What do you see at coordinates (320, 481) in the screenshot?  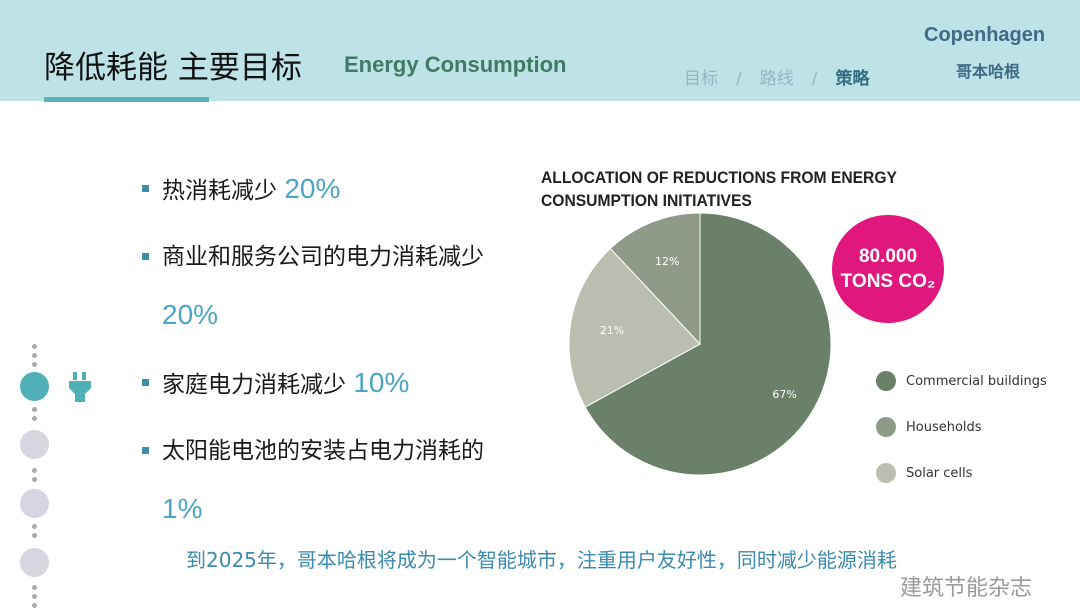 I see `bullet-item: 太阳能电池的安装占电力消耗的 1%` at bounding box center [320, 481].